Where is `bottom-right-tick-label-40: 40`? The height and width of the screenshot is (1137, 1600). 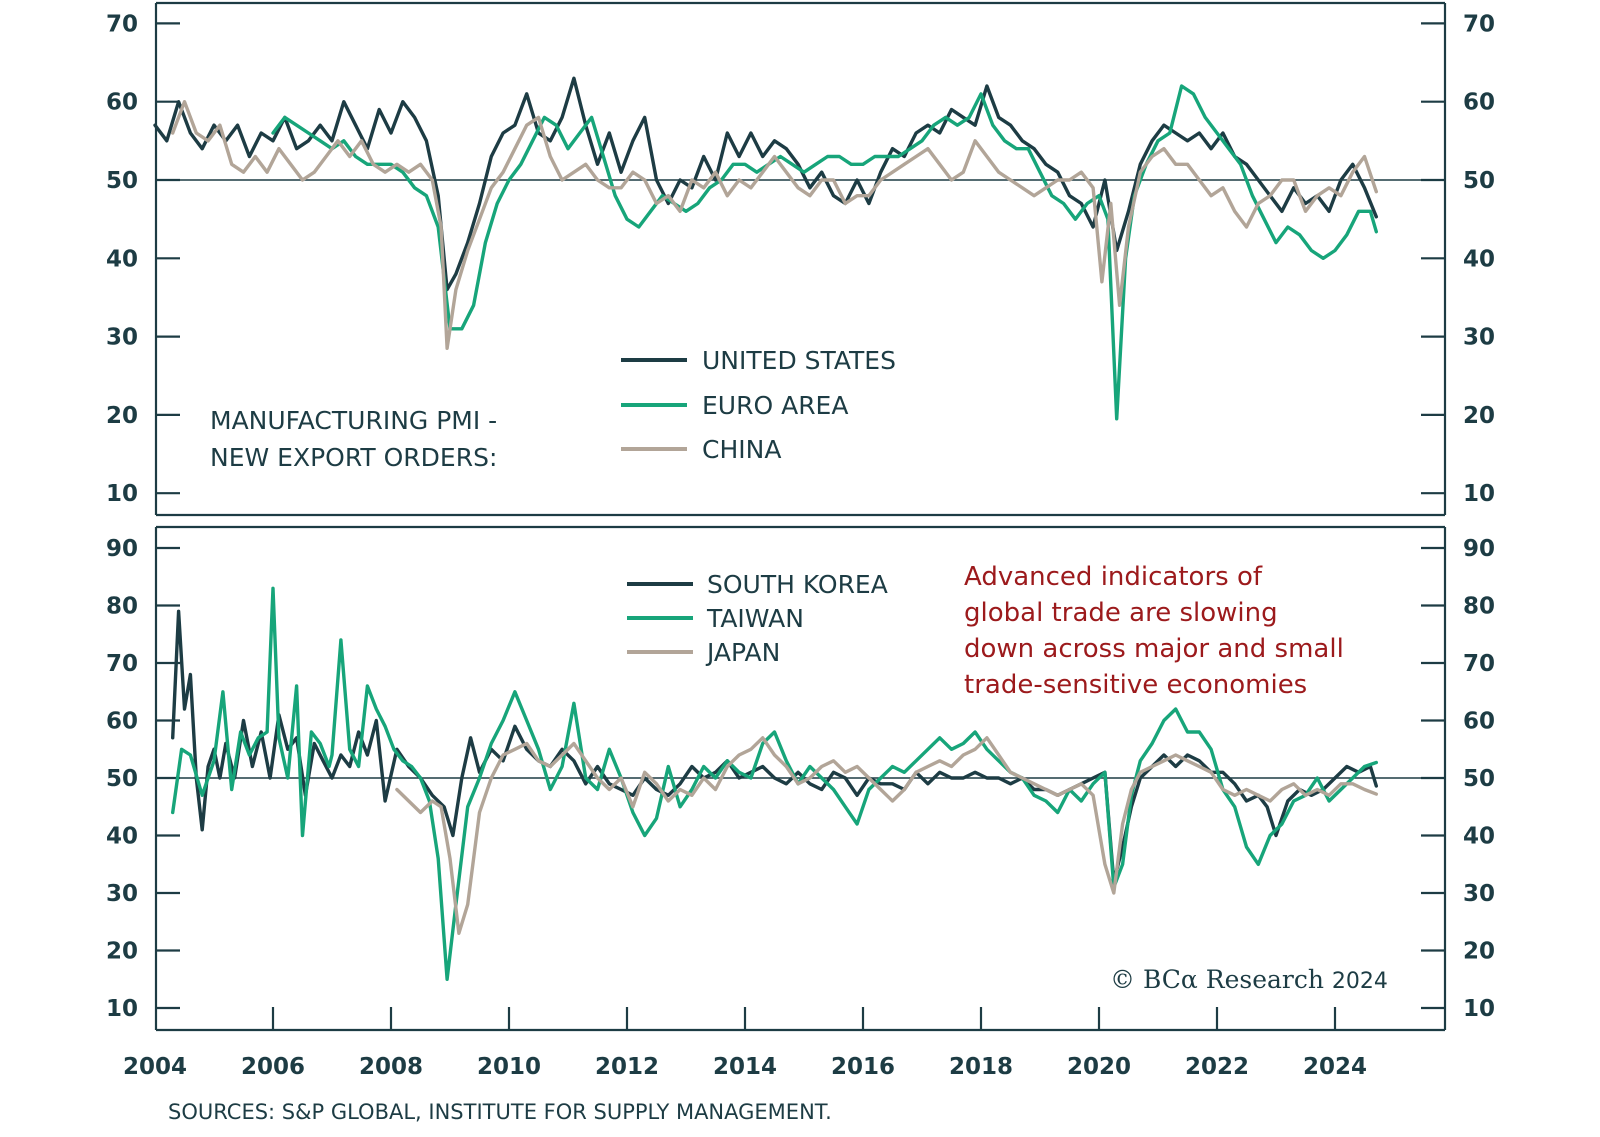
bottom-right-tick-label-40: 40 is located at coordinates (1479, 837).